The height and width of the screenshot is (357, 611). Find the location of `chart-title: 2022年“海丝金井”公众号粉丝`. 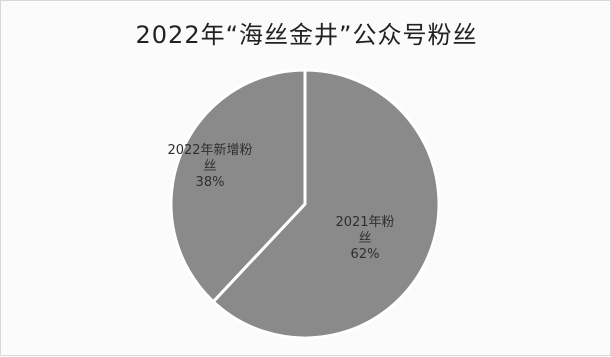

chart-title: 2022年“海丝金井”公众号粉丝 is located at coordinates (306, 35).